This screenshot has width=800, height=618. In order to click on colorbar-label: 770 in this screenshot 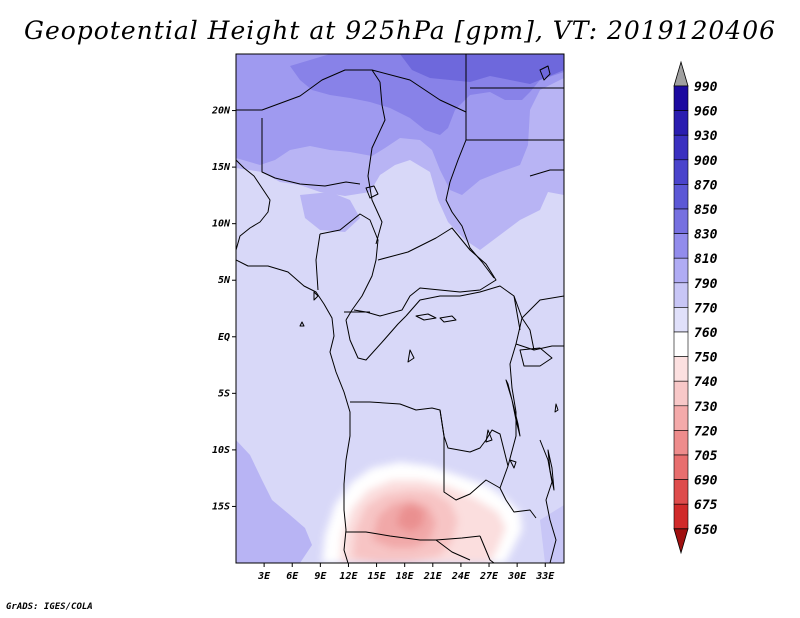, I will do `click(706, 308)`.